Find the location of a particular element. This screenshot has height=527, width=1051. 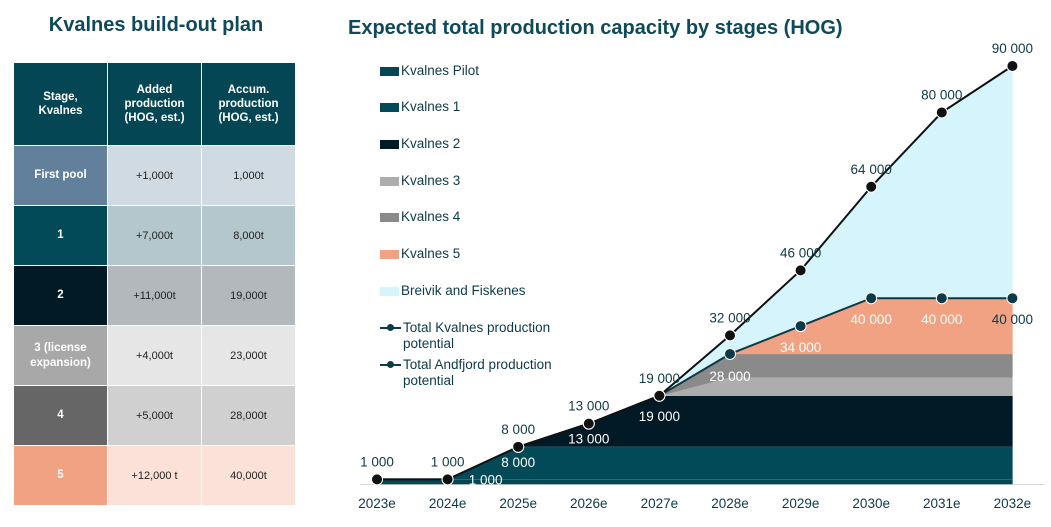

build-out-plan-title: Kvalnes build-out plan is located at coordinates (156, 25).